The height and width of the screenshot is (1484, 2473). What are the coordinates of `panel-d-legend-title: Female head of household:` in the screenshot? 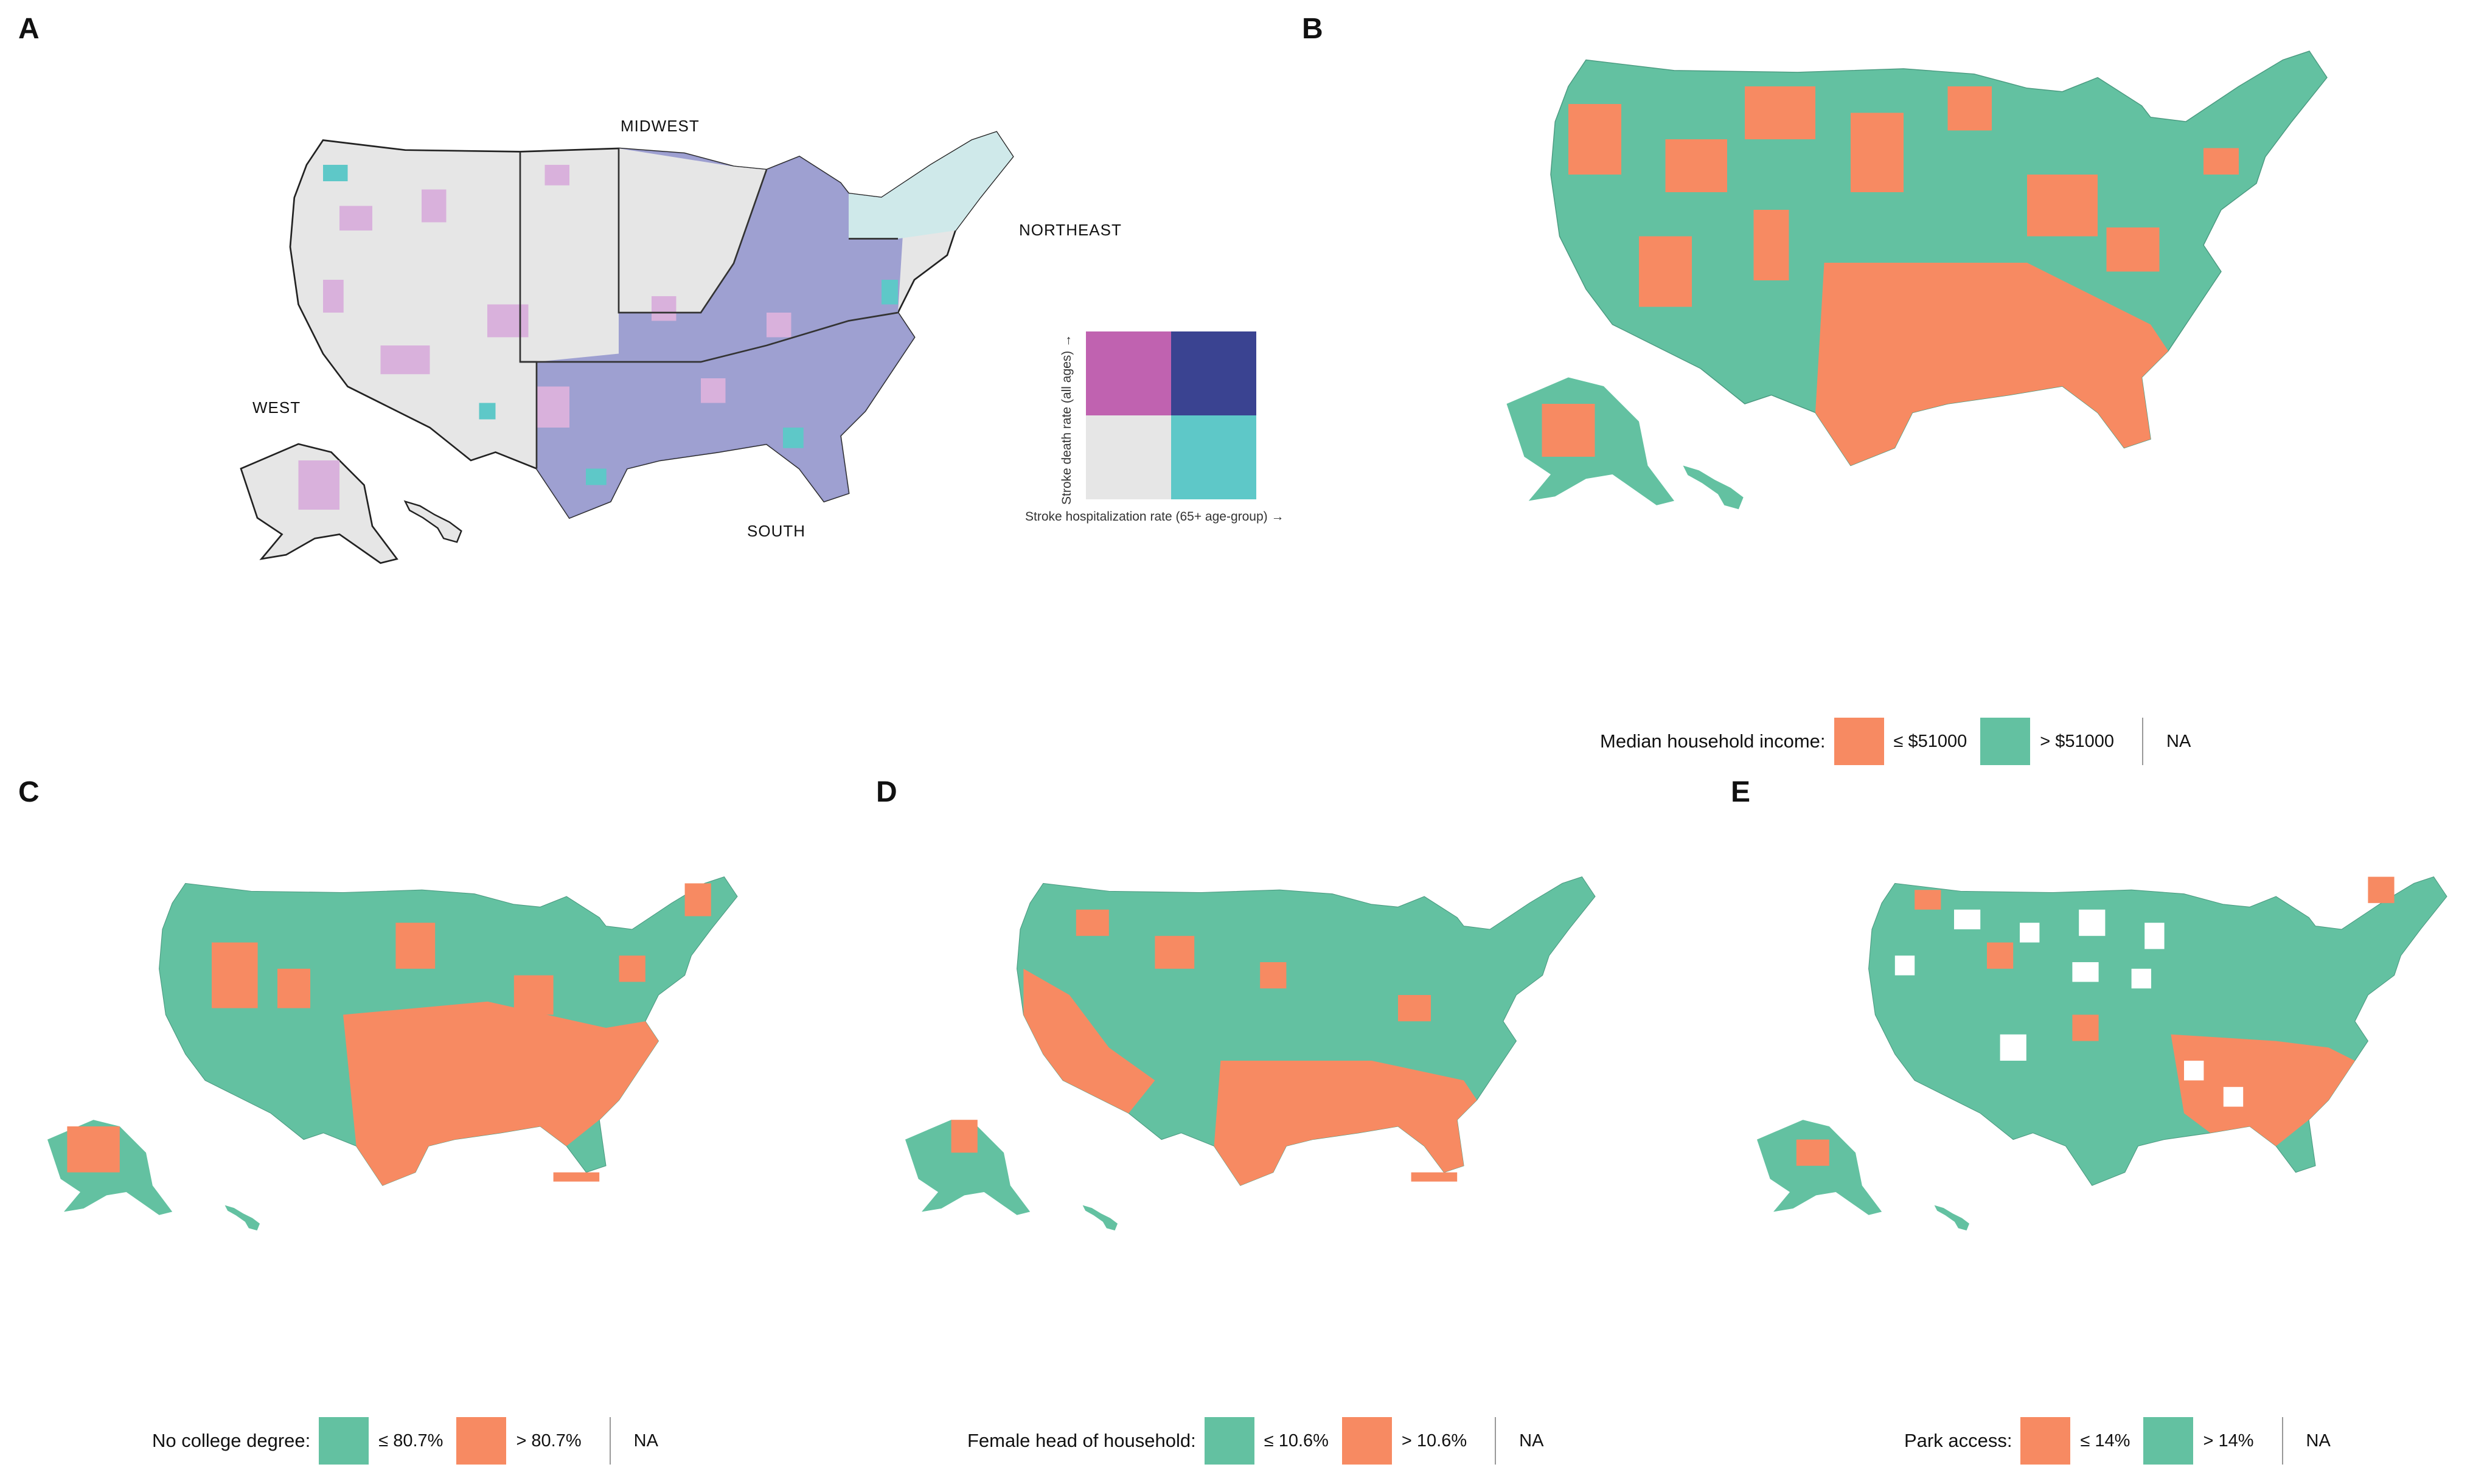 It's located at (1081, 1440).